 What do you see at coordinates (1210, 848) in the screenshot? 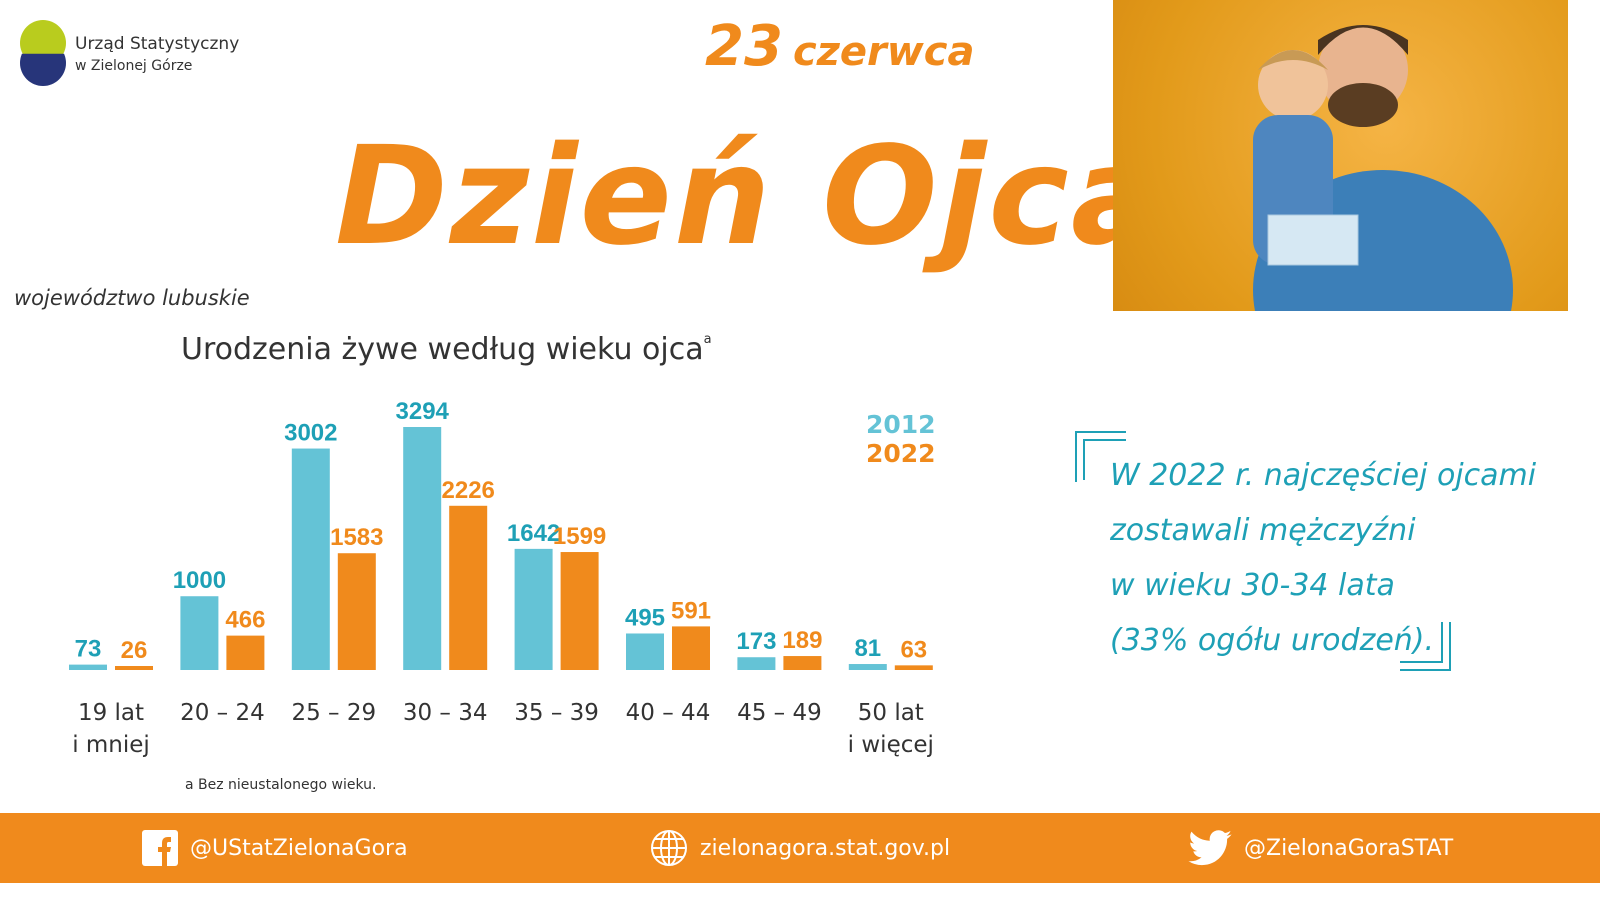
I see `twitter-icon` at bounding box center [1210, 848].